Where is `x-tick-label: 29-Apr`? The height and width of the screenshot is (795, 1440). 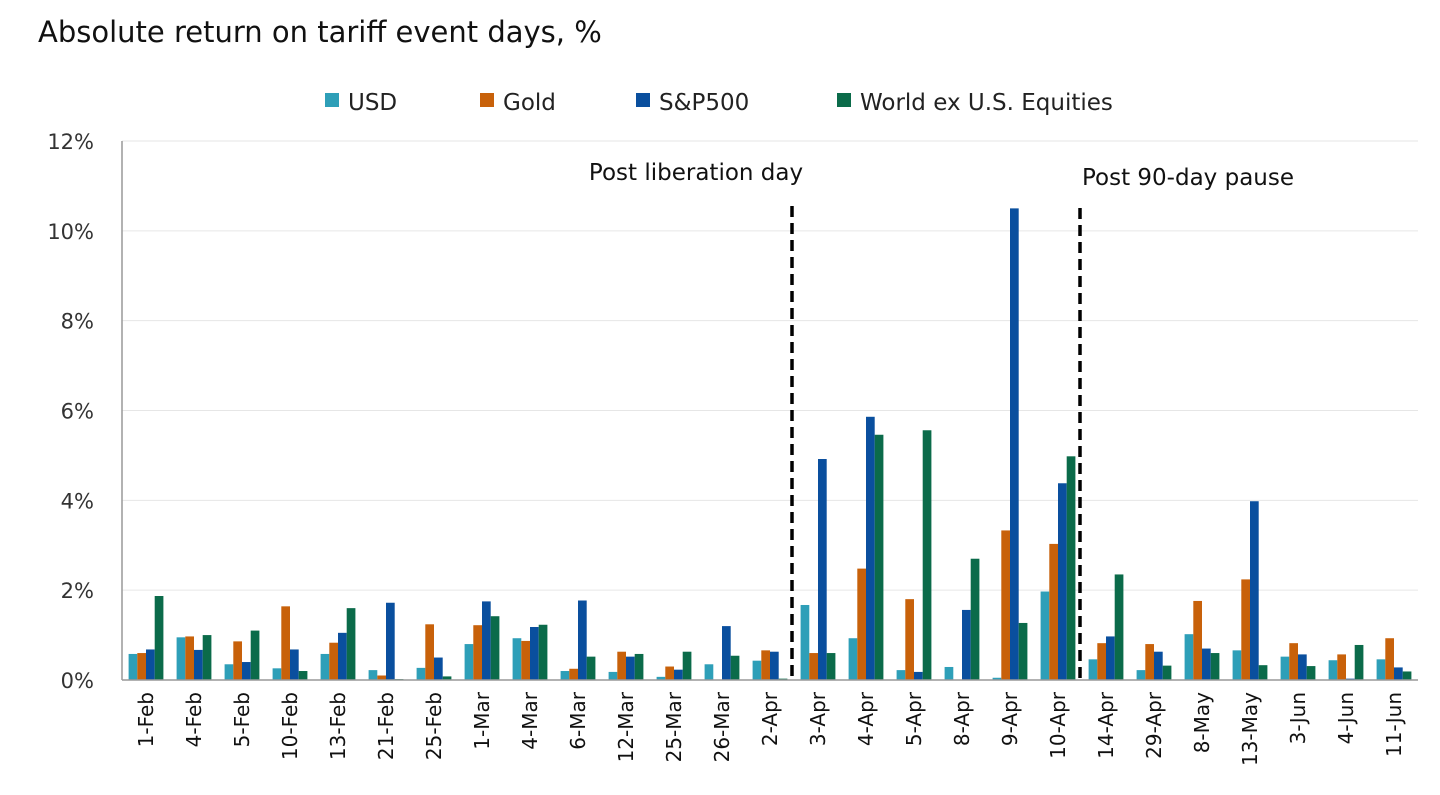 x-tick-label: 29-Apr is located at coordinates (1154, 725).